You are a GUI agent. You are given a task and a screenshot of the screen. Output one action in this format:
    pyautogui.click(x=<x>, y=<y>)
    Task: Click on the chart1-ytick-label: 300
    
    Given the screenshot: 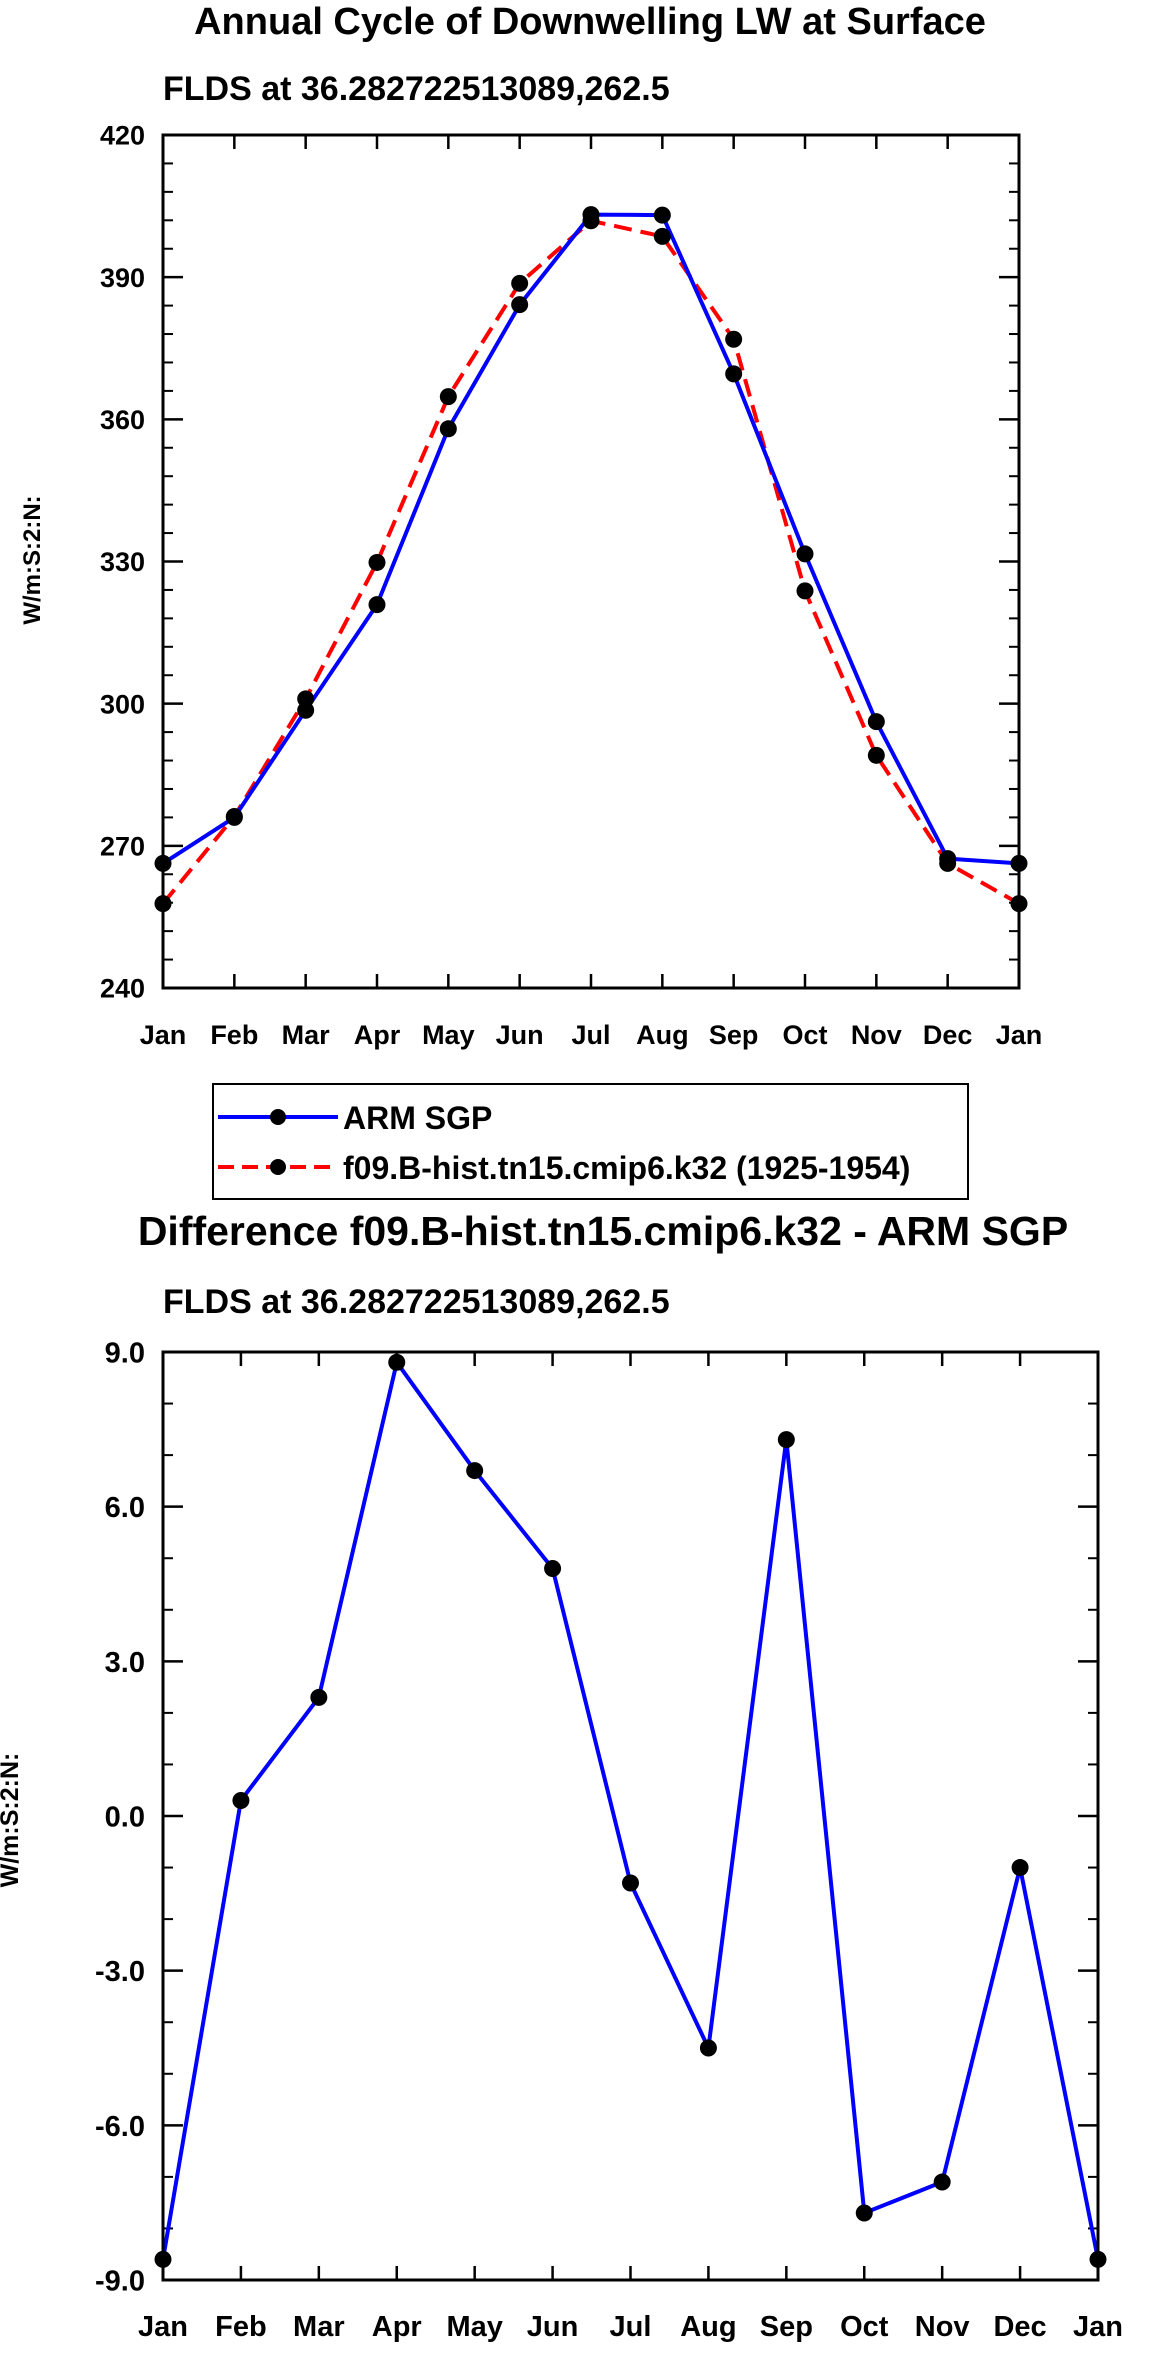 What is the action you would take?
    pyautogui.click(x=122, y=704)
    